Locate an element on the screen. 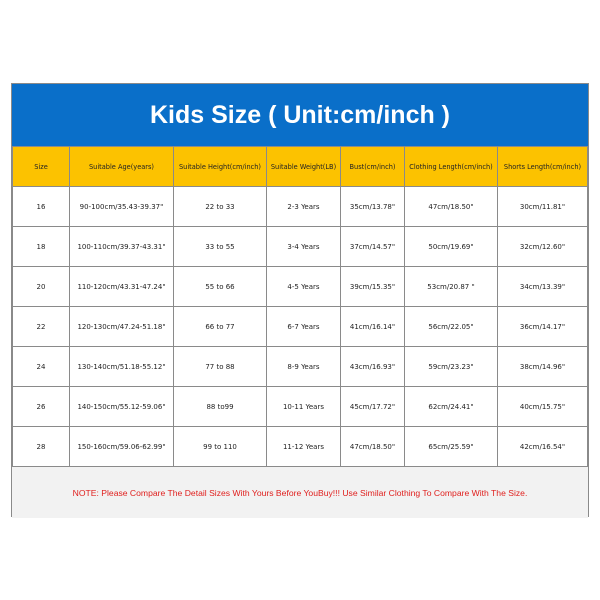 The image size is (600, 600). table-cell: 33 to 55 is located at coordinates (220, 246).